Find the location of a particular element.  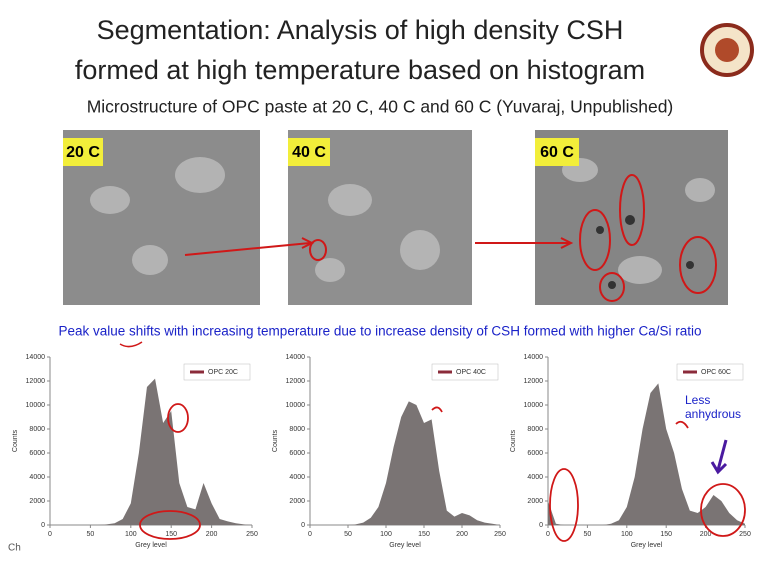

annotation-box: Less anhydrous is located at coordinates (714, 407).